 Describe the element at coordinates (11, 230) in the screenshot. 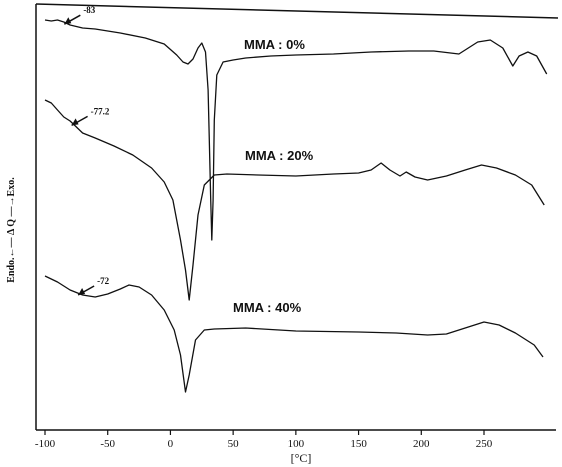

I see `y-axis-label: Endo.←— Δ Q —→Exo.` at that location.